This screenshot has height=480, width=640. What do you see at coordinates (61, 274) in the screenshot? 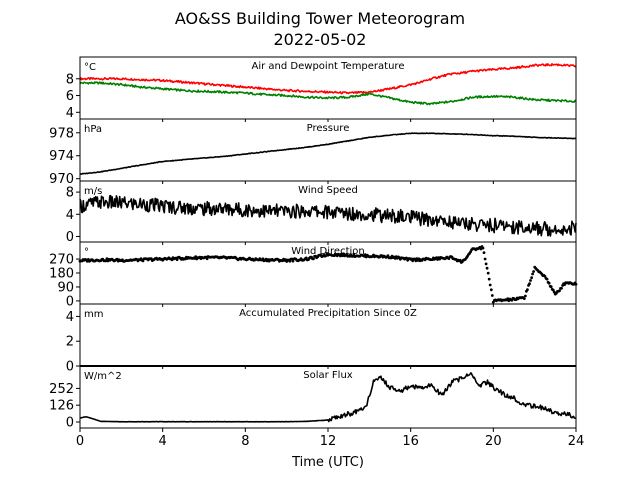
I see `y-tick-label: 180` at bounding box center [61, 274].